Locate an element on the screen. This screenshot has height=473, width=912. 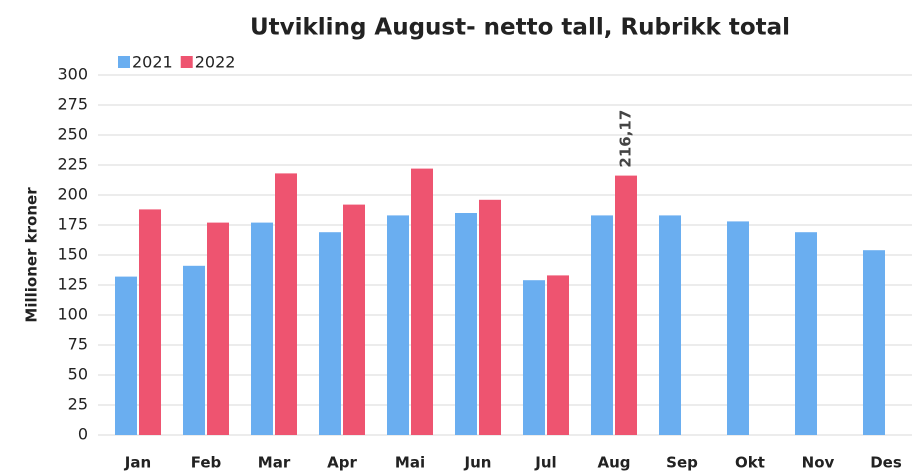
x-tick-label: Jun is located at coordinates (478, 463).